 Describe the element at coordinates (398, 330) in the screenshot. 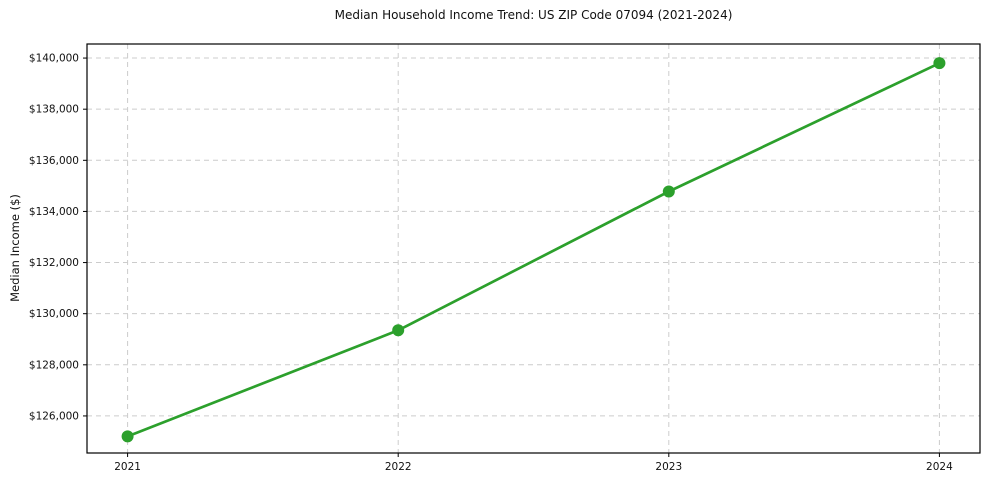

I see `data-point-2022` at that location.